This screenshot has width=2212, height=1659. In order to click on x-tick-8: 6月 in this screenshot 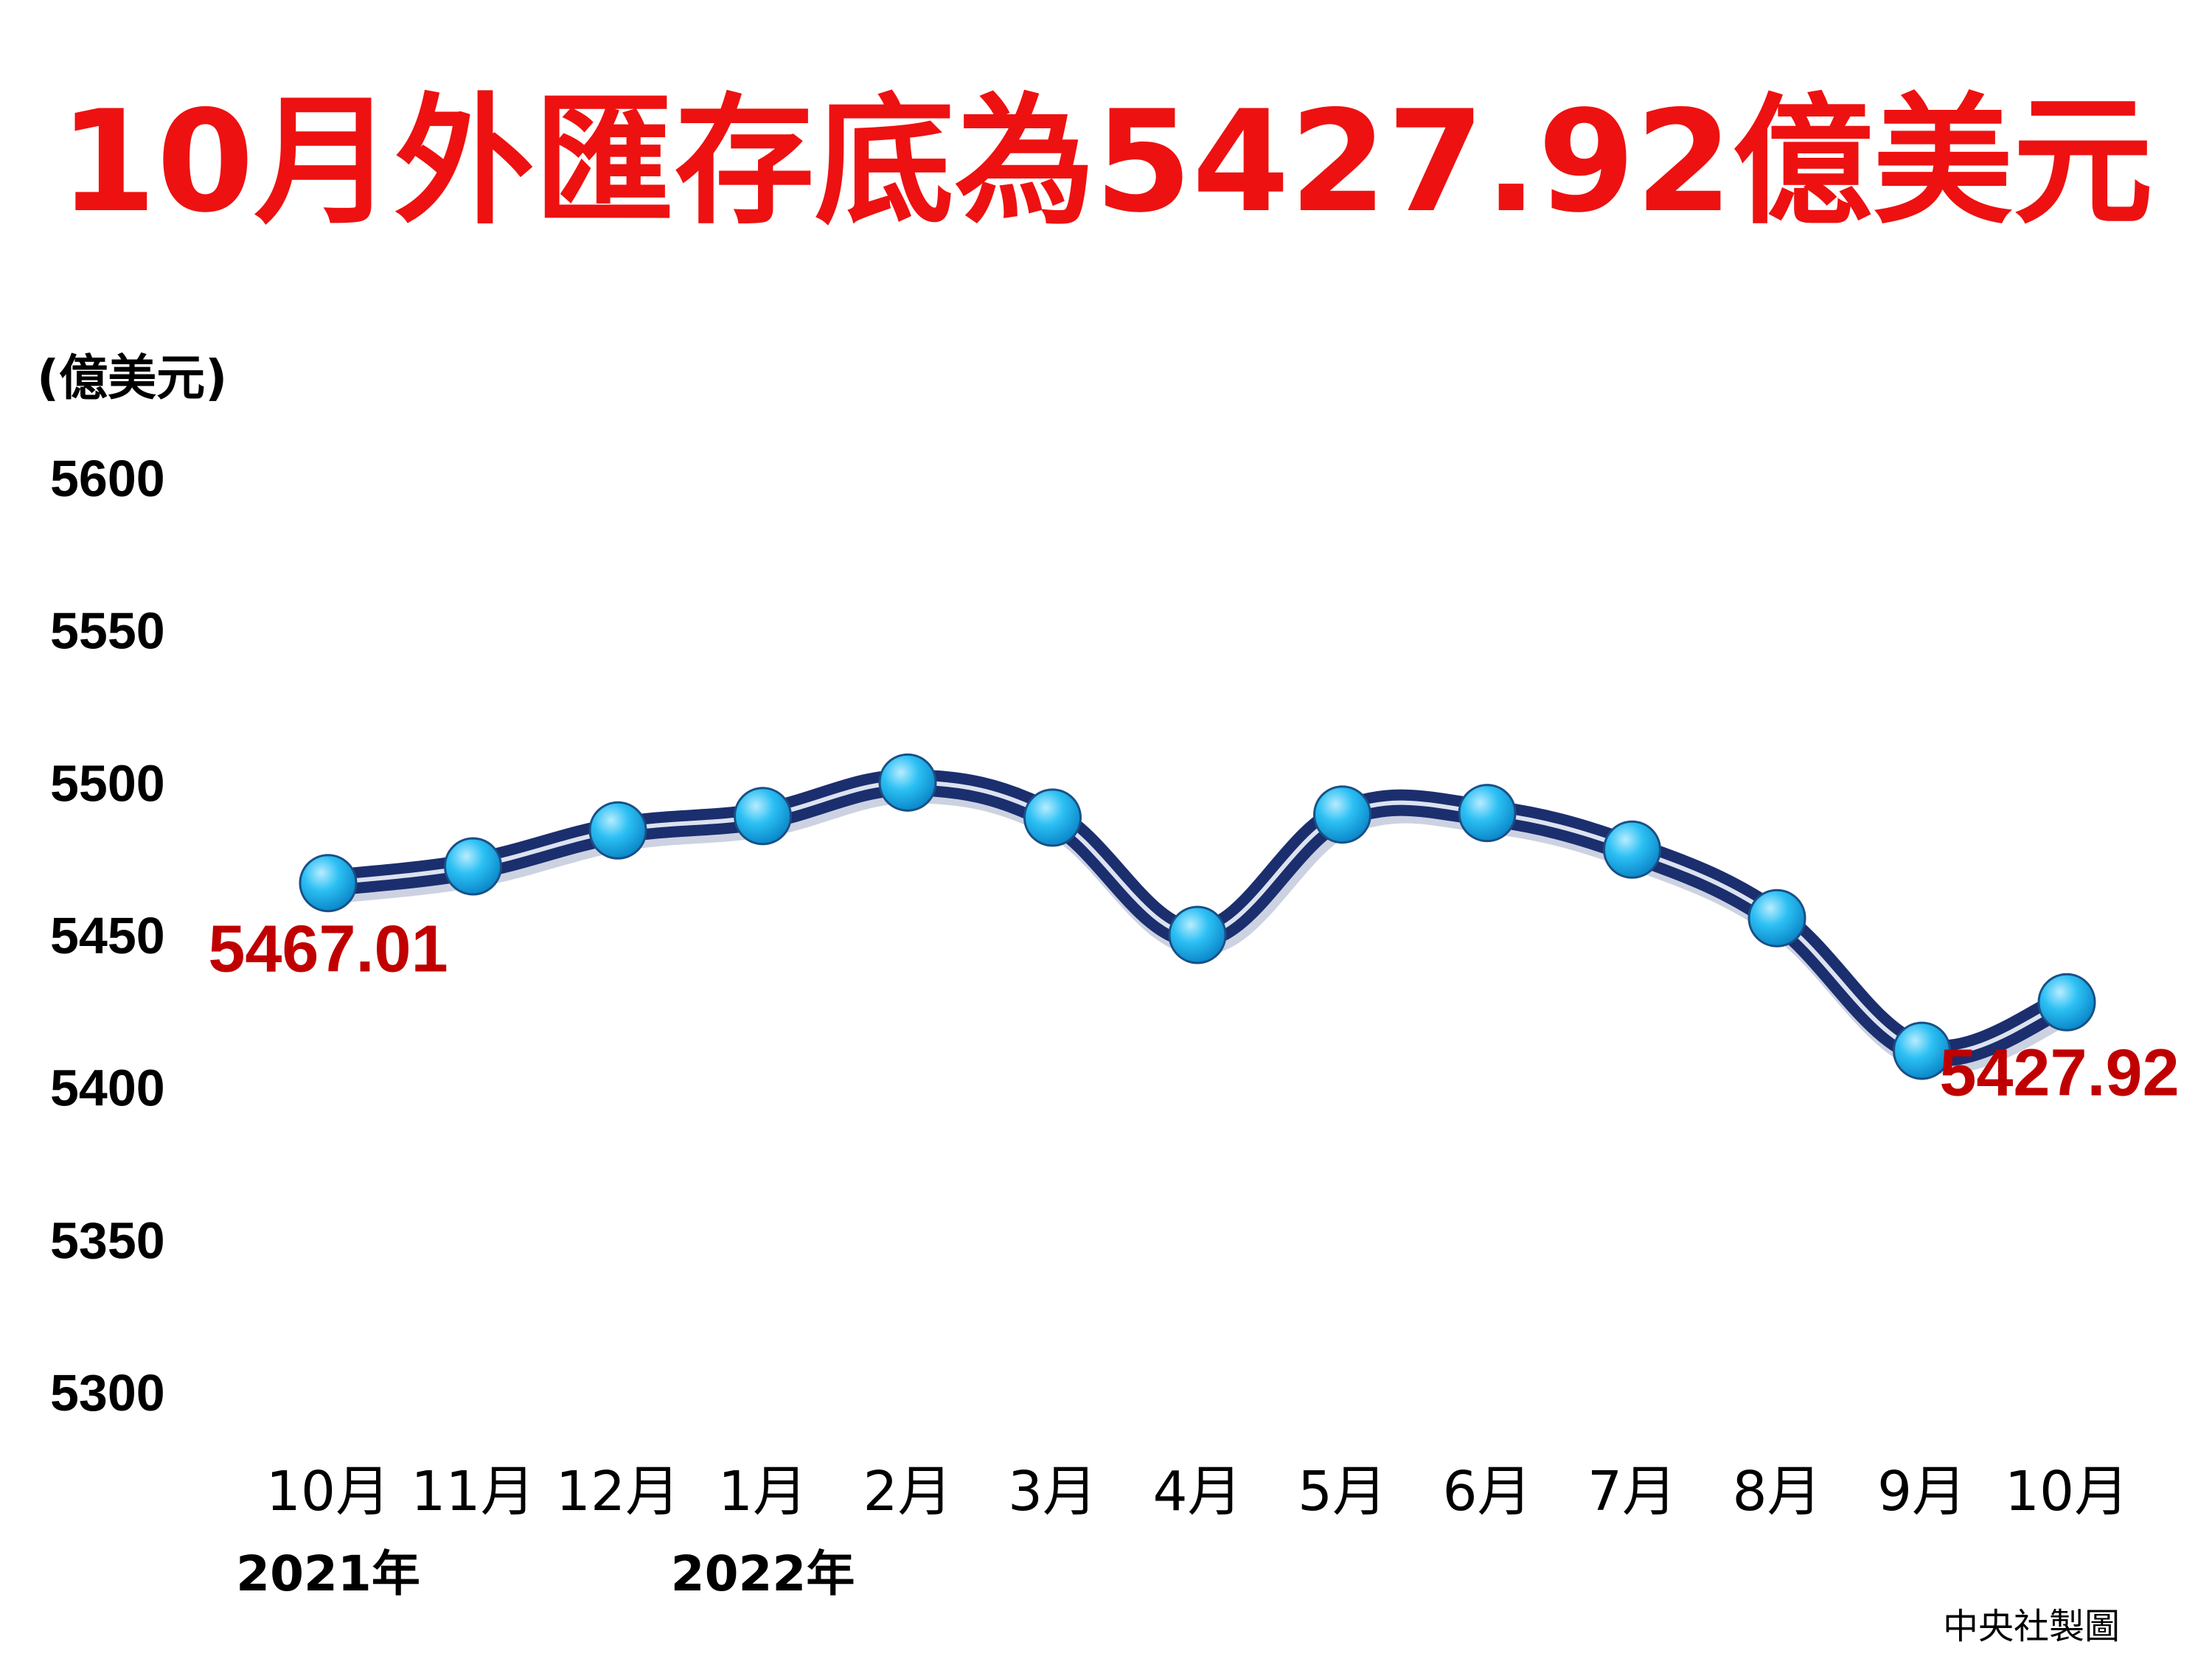, I will do `click(1486, 1491)`.